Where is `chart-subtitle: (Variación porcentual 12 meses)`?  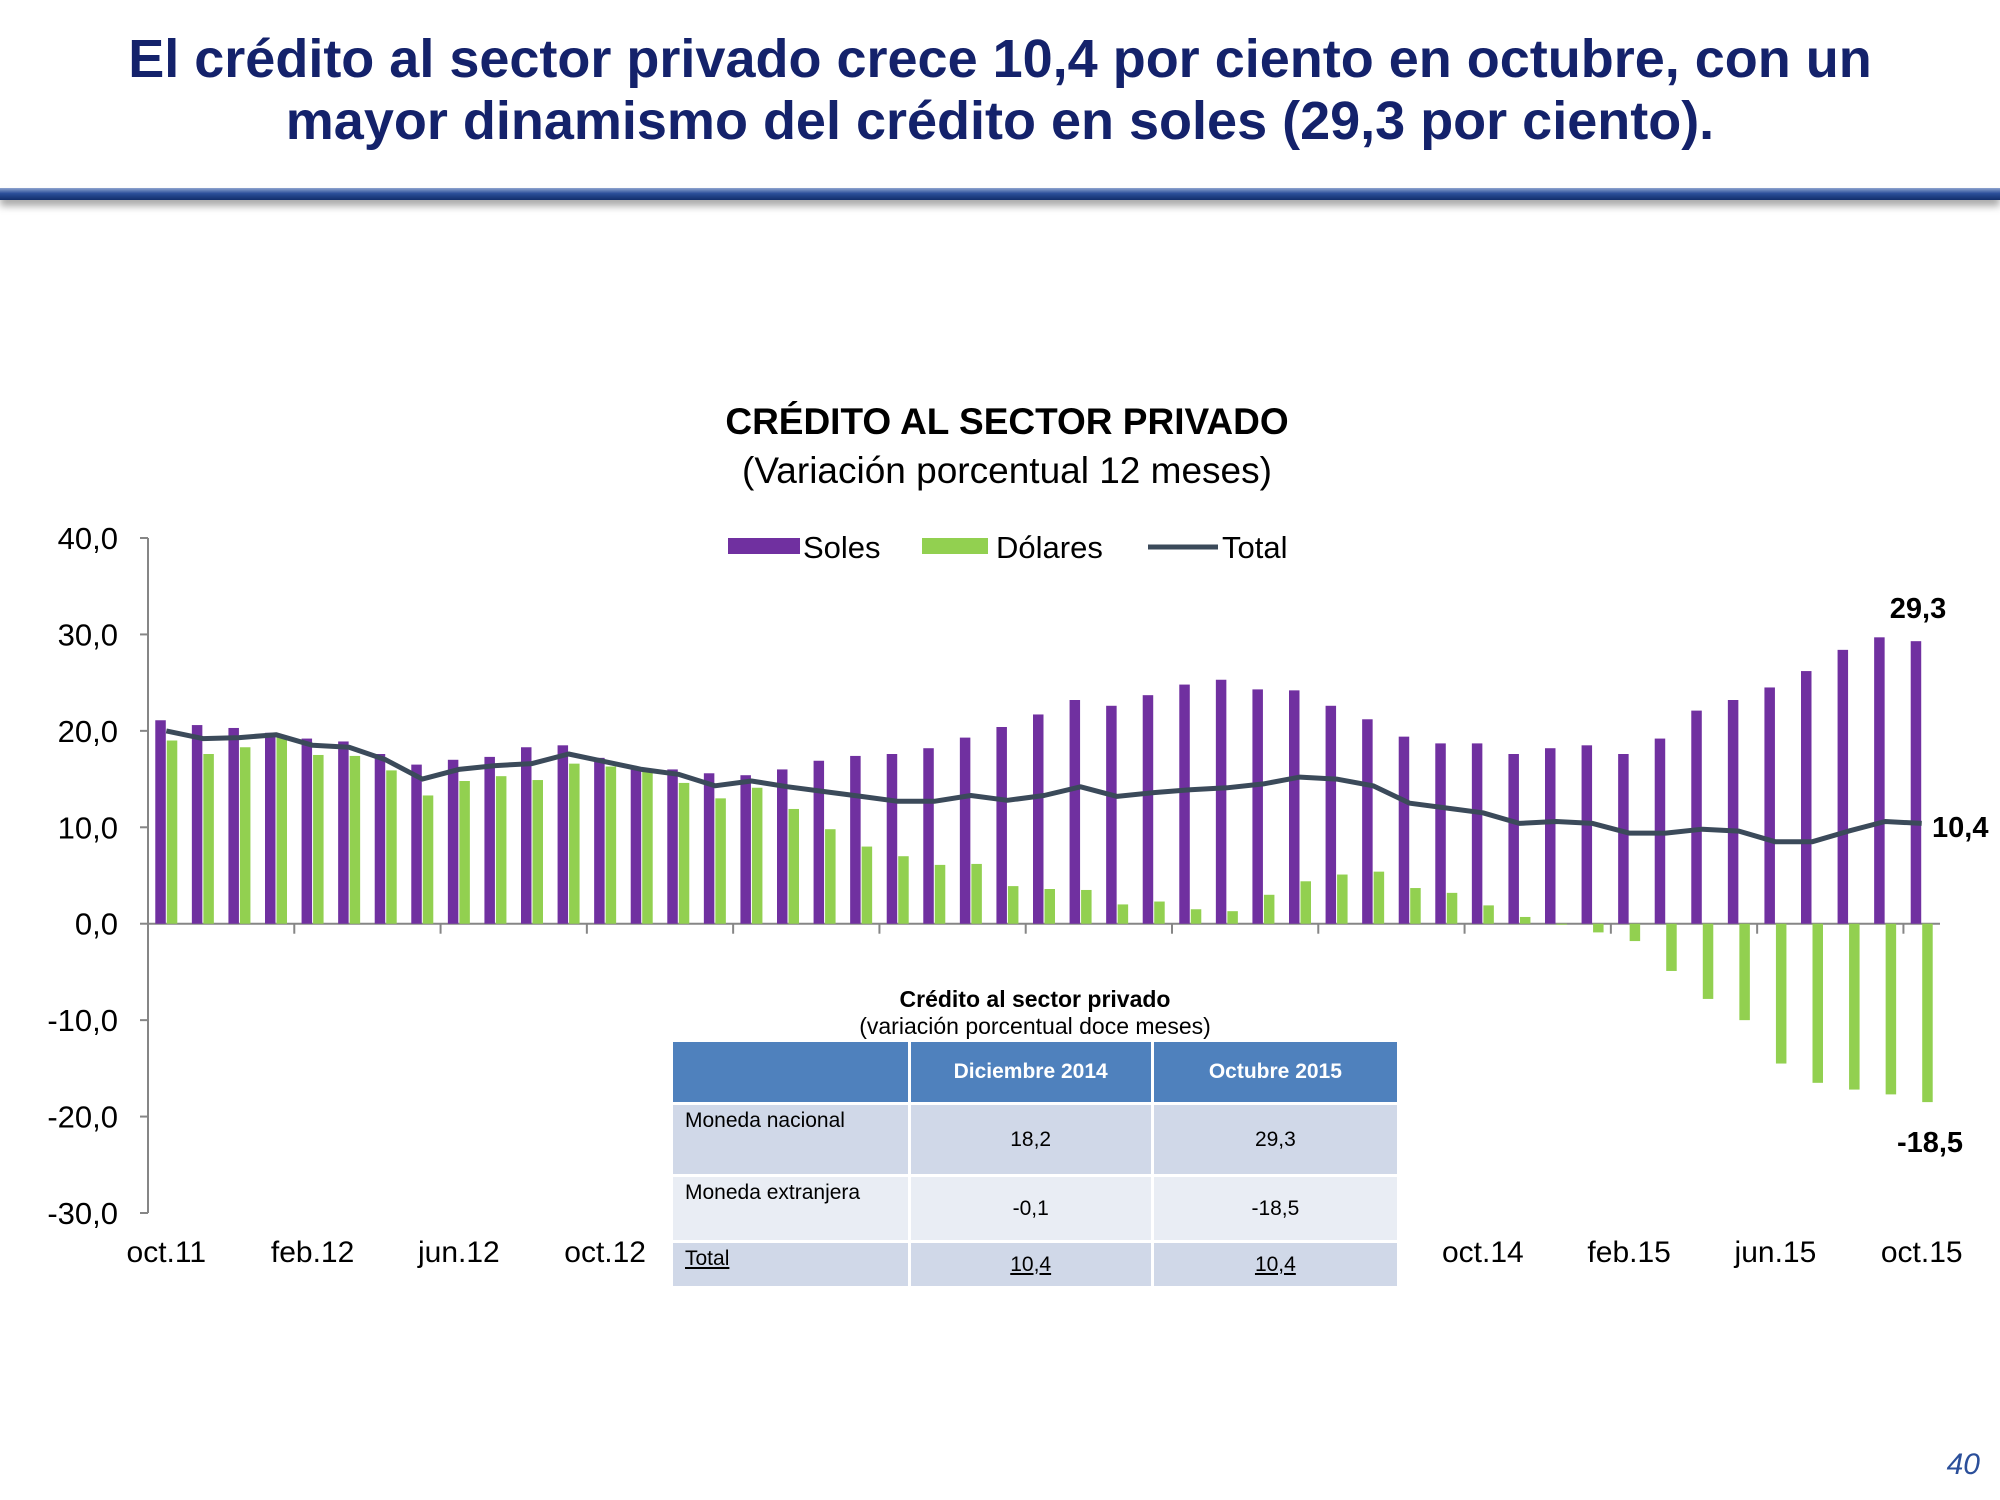 chart-subtitle: (Variación porcentual 12 meses) is located at coordinates (1007, 470).